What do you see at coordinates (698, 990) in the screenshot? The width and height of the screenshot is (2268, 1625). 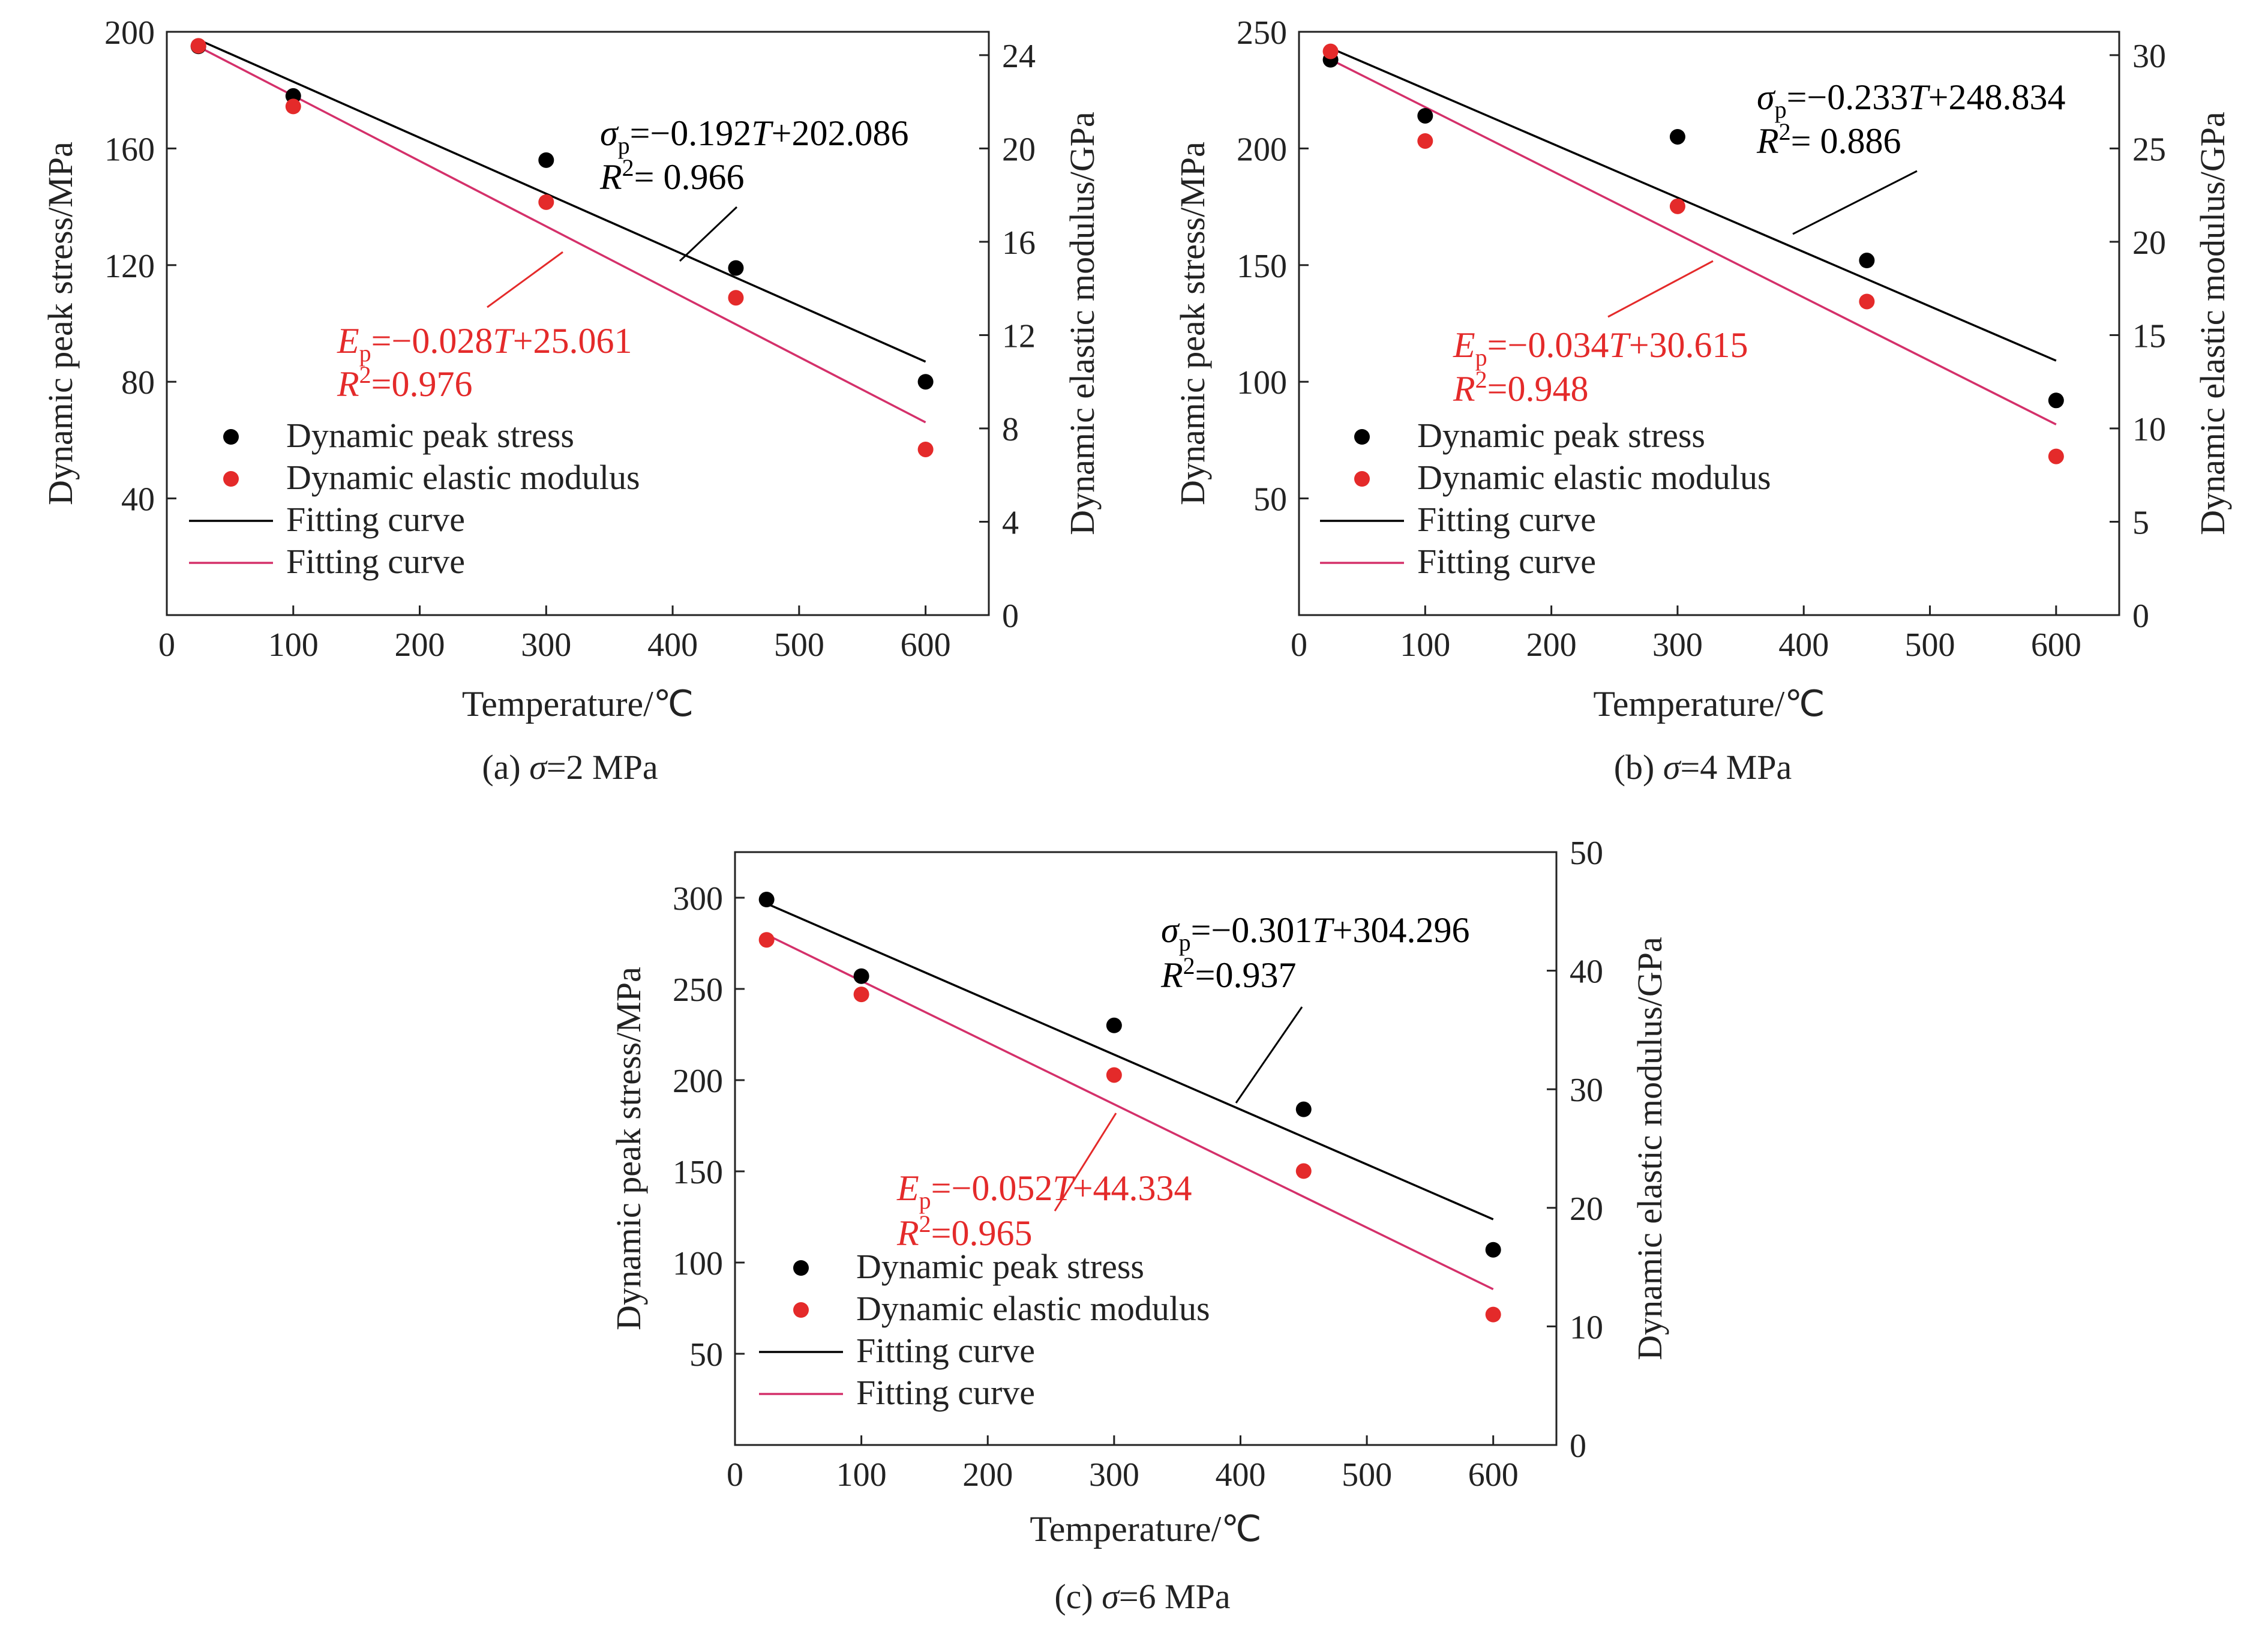 I see `y-left-tick-label: 250` at bounding box center [698, 990].